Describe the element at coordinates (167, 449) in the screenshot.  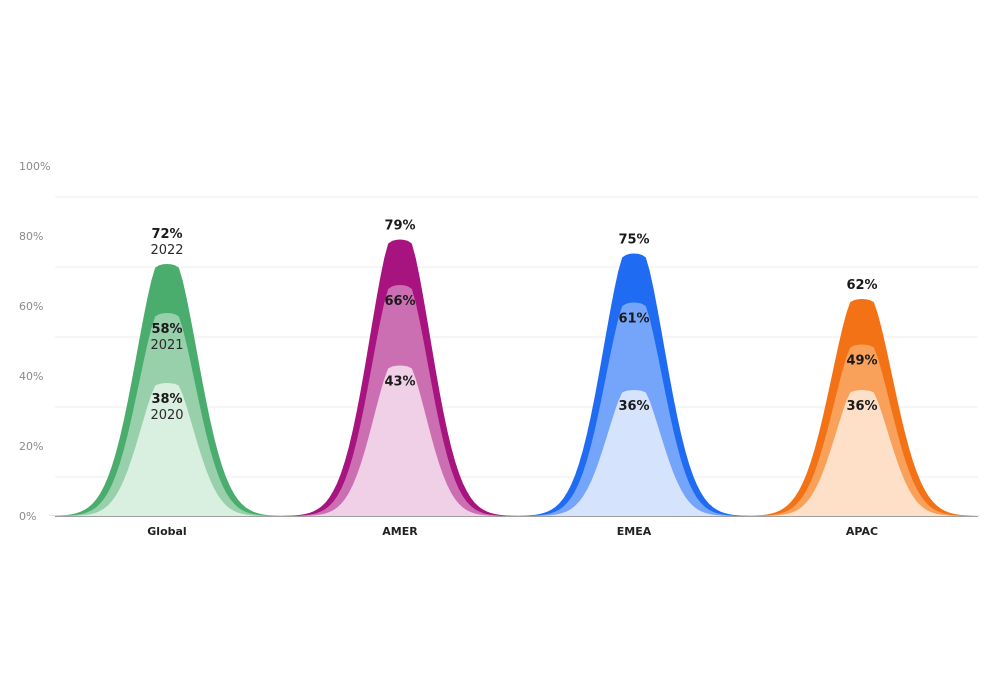
I see `peak-area-global-2020` at that location.